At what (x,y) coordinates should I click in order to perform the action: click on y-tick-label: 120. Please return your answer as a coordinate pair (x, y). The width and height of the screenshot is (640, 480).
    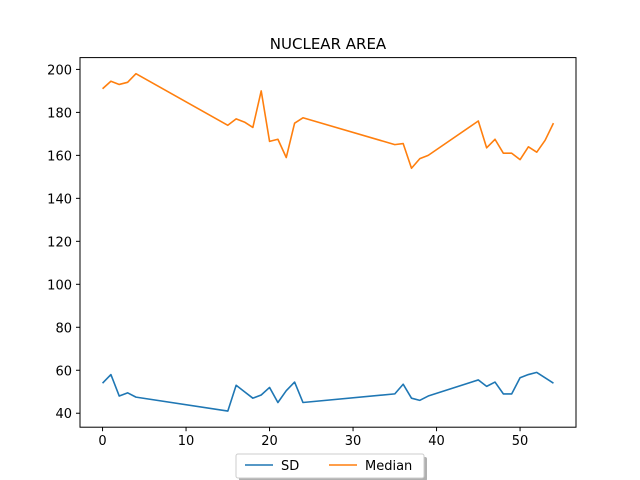
    Looking at the image, I should click on (59, 242).